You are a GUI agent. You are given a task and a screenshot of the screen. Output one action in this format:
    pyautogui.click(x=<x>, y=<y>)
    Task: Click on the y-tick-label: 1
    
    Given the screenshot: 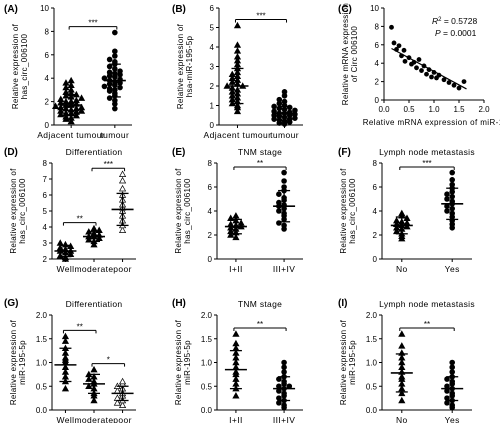 What is the action you would take?
    pyautogui.click(x=212, y=106)
    